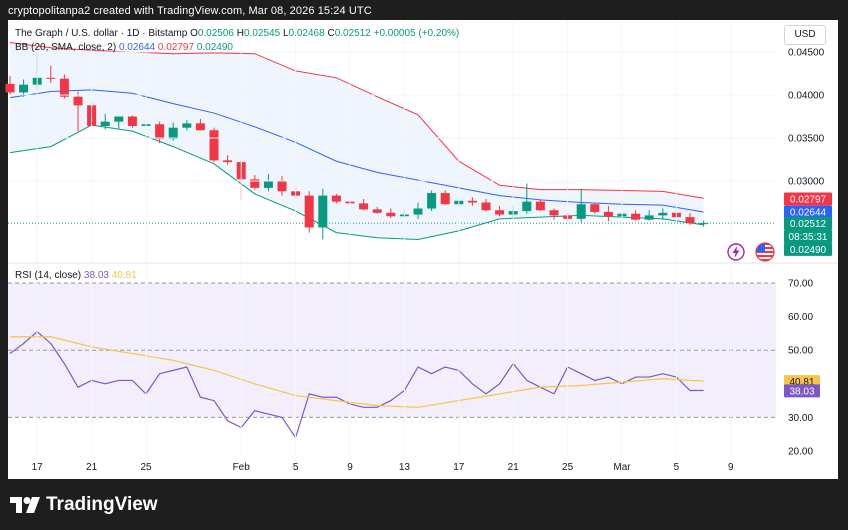 Image resolution: width=848 pixels, height=530 pixels. I want to click on tradingview-logo-icon, so click(25, 505).